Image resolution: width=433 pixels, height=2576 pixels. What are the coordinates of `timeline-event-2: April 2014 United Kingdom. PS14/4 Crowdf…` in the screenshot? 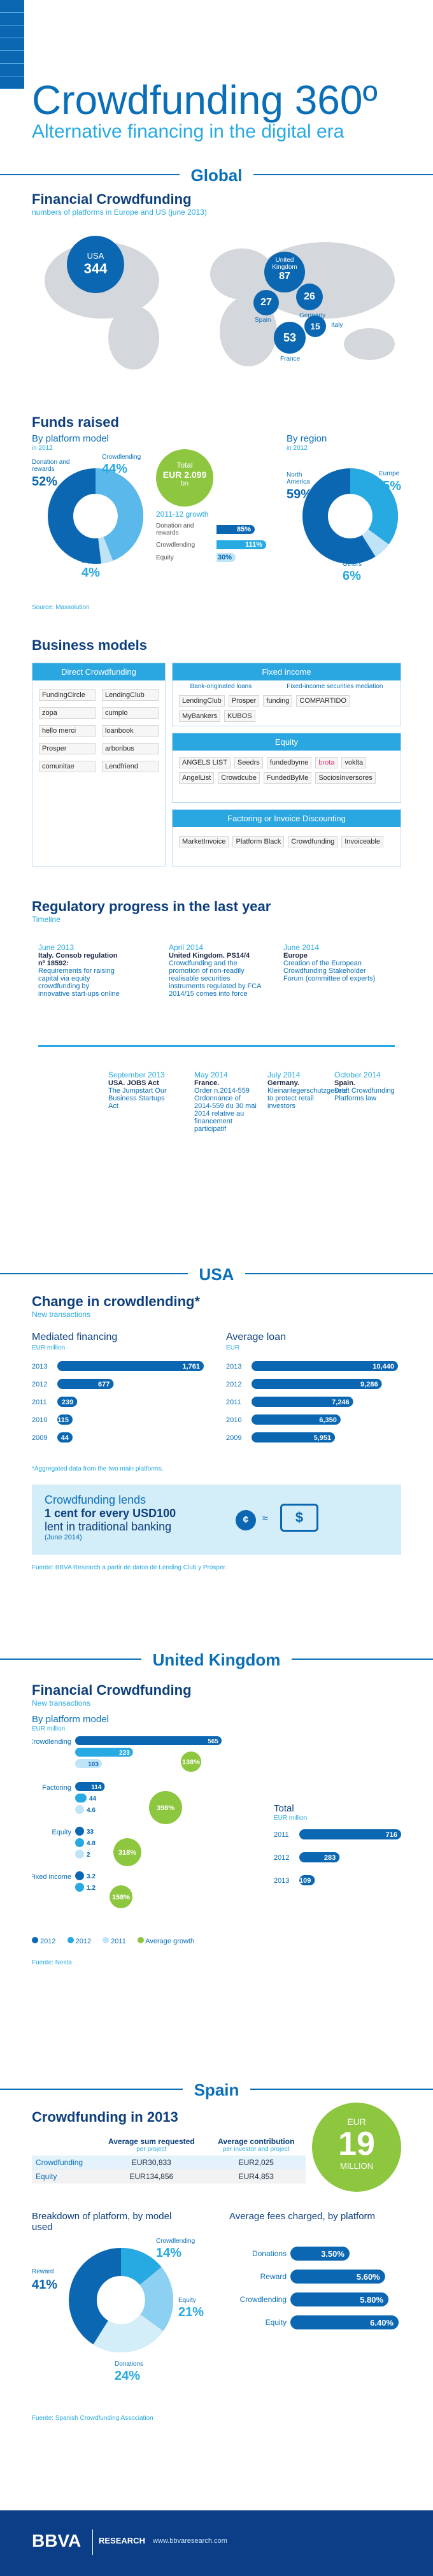 It's located at (215, 971).